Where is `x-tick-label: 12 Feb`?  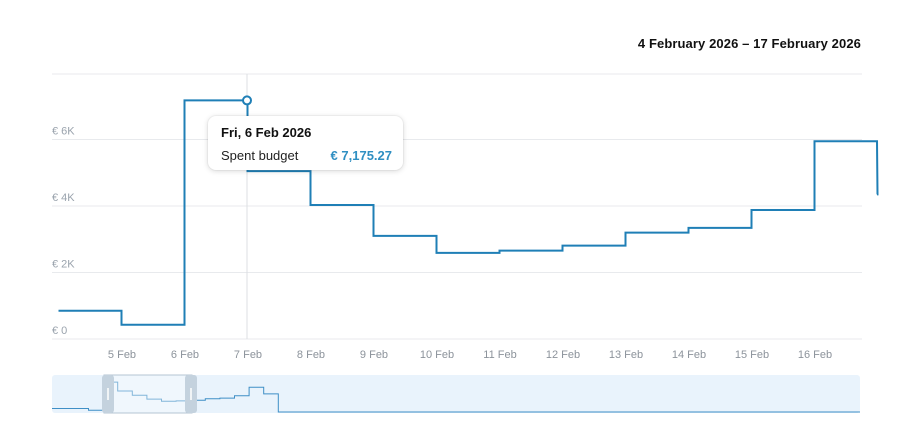
x-tick-label: 12 Feb is located at coordinates (563, 355).